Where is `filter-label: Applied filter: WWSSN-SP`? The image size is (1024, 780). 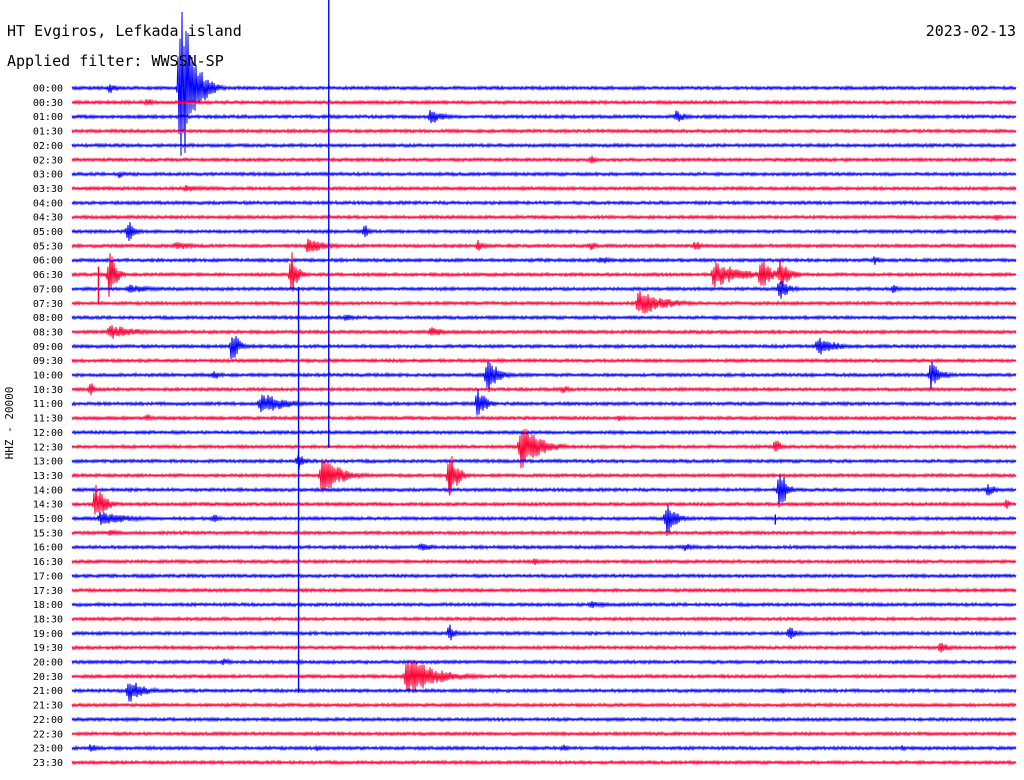 filter-label: Applied filter: WWSSN-SP is located at coordinates (115, 61).